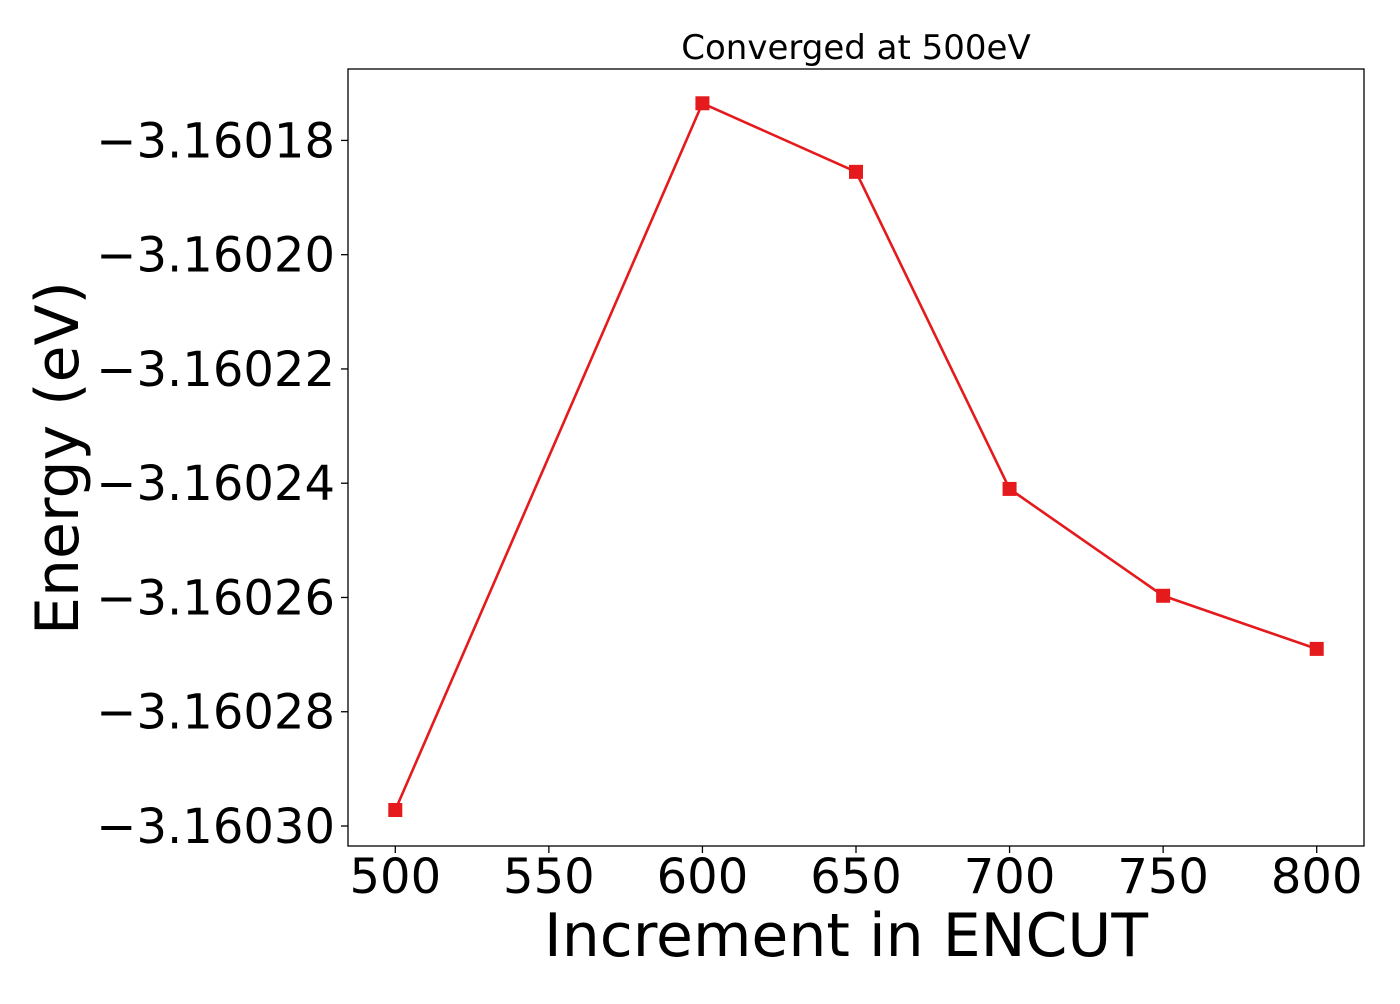 The height and width of the screenshot is (1004, 1400). I want to click on x-tick-label: 700, so click(1010, 877).